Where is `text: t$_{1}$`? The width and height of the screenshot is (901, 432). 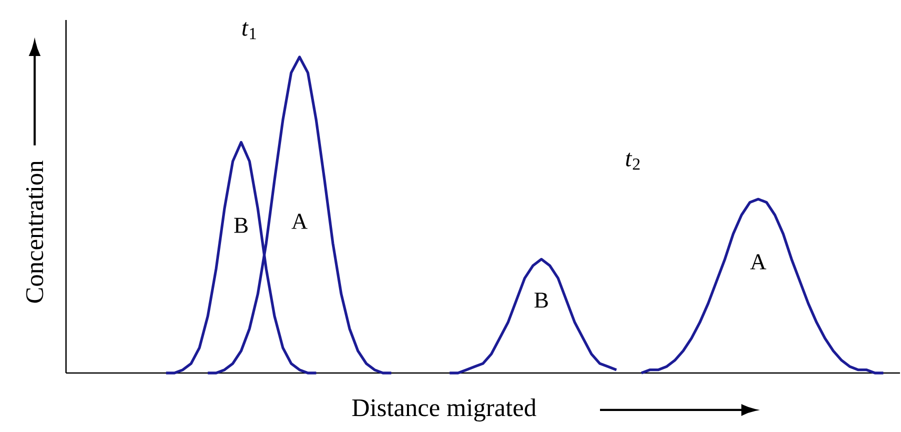 text: t$_{1}$ is located at coordinates (249, 31).